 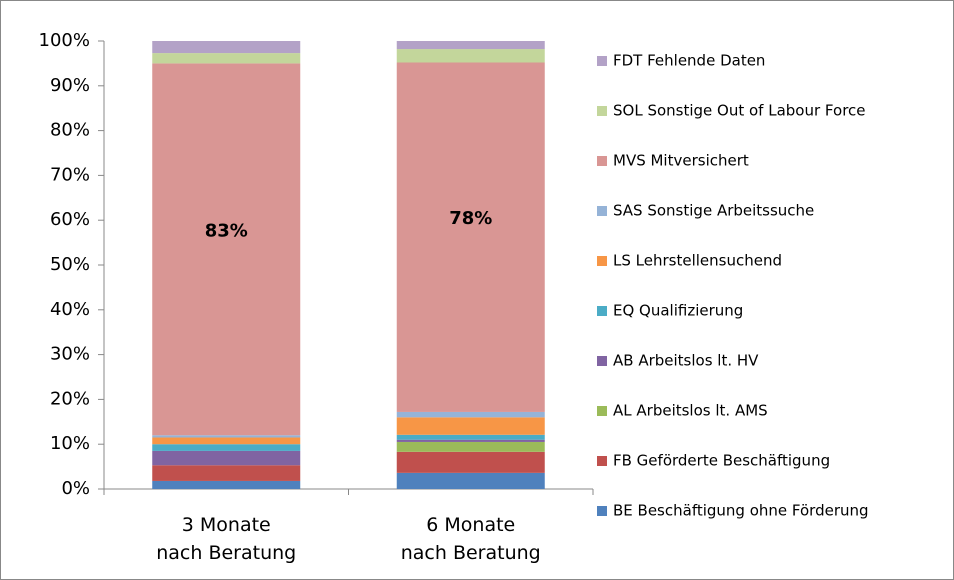 What do you see at coordinates (226, 539) in the screenshot?
I see `x-tick-label: 3 Monate nach Beratung` at bounding box center [226, 539].